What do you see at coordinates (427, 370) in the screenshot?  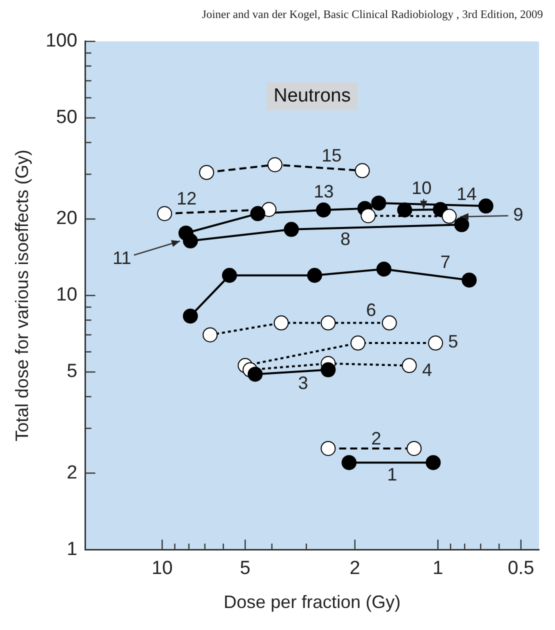 I see `series-label: 4` at bounding box center [427, 370].